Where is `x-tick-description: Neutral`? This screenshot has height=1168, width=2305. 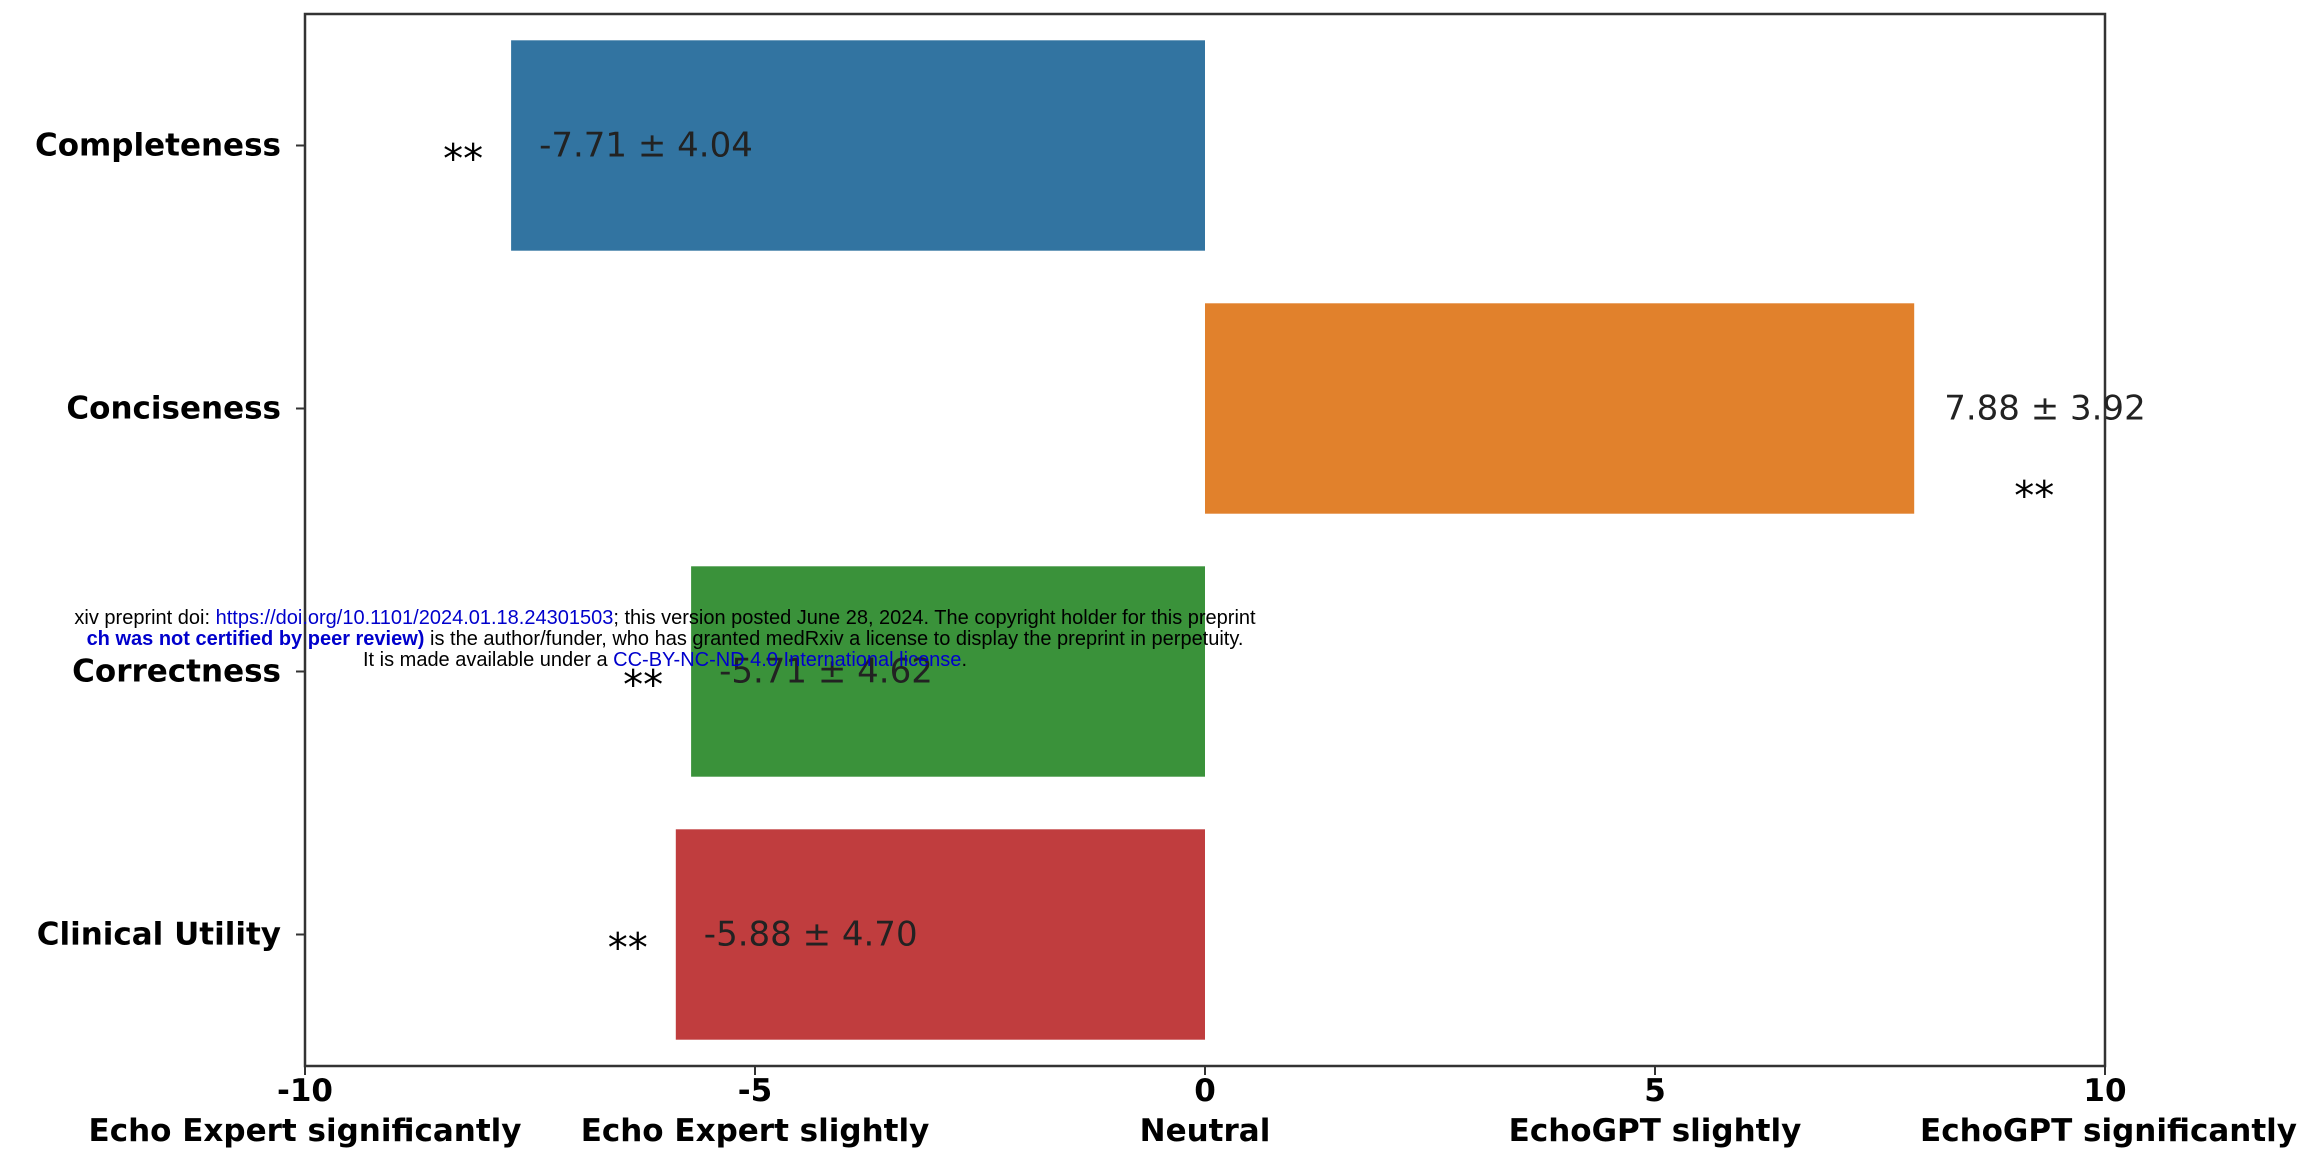 x-tick-description: Neutral is located at coordinates (1205, 1131).